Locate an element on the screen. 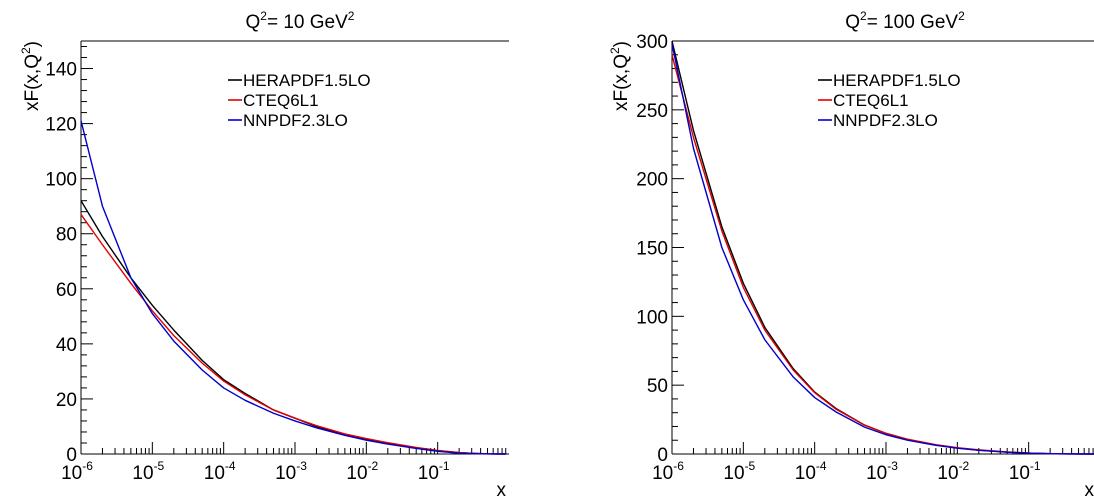  y-tick-label: 140 is located at coordinates (61, 70).